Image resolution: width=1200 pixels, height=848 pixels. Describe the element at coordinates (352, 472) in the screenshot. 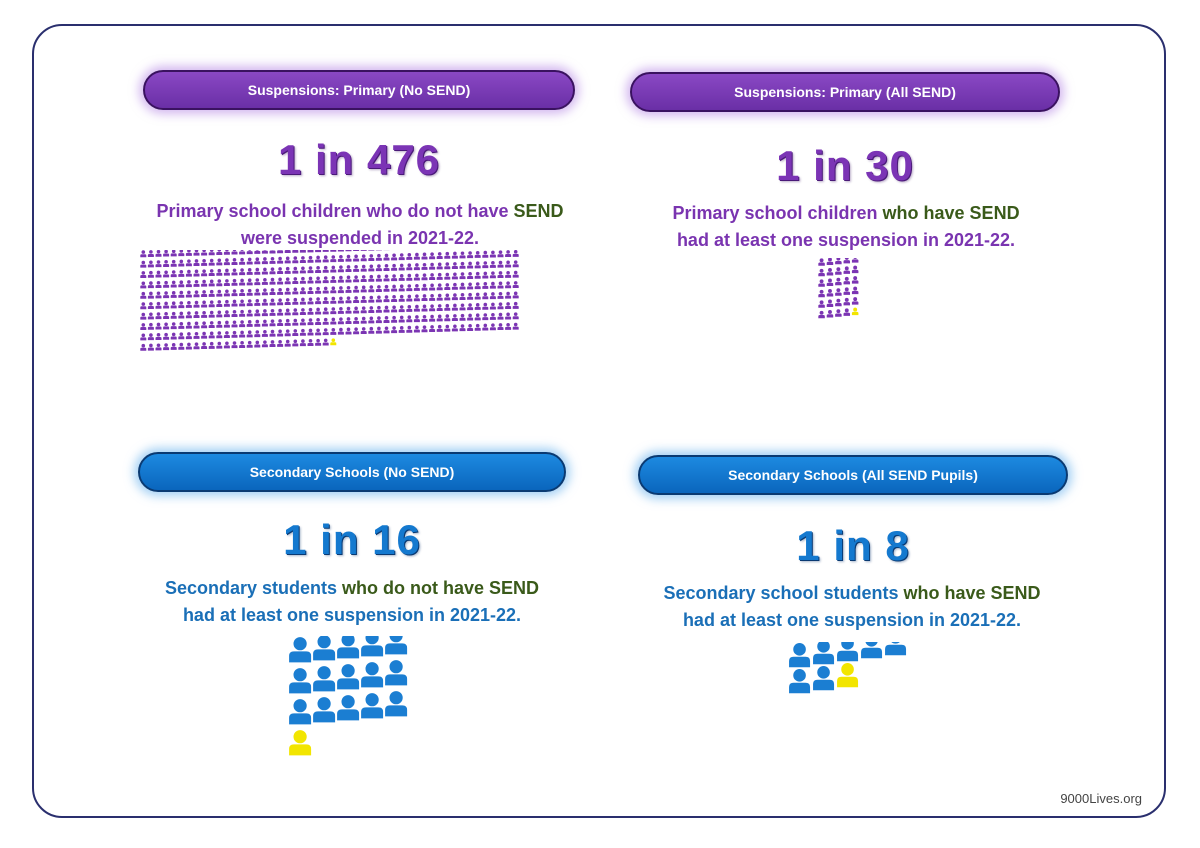

I see `secondary-no-send-header: Secondary Schools (No SEND)` at that location.